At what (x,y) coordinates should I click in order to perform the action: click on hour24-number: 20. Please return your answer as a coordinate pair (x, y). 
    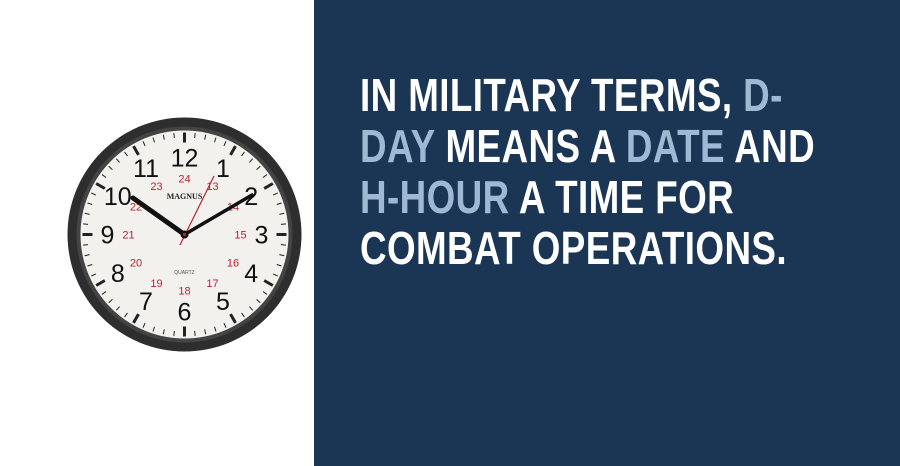
    Looking at the image, I should click on (136, 264).